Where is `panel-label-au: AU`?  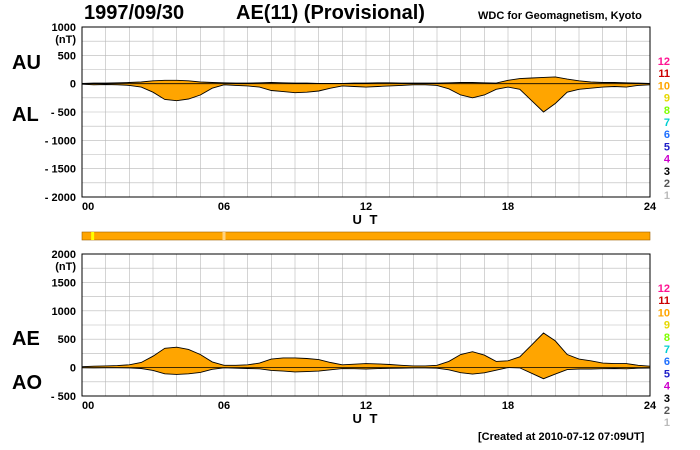
panel-label-au: AU is located at coordinates (26, 63).